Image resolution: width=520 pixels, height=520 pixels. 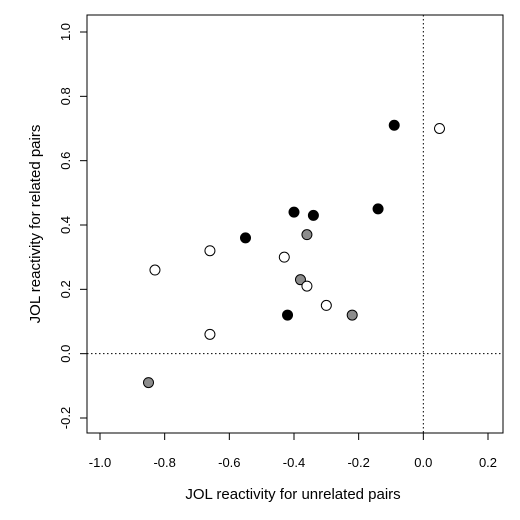 I want to click on x-axis-title: JOL reactivity for unrelated pairs, so click(x=292, y=494).